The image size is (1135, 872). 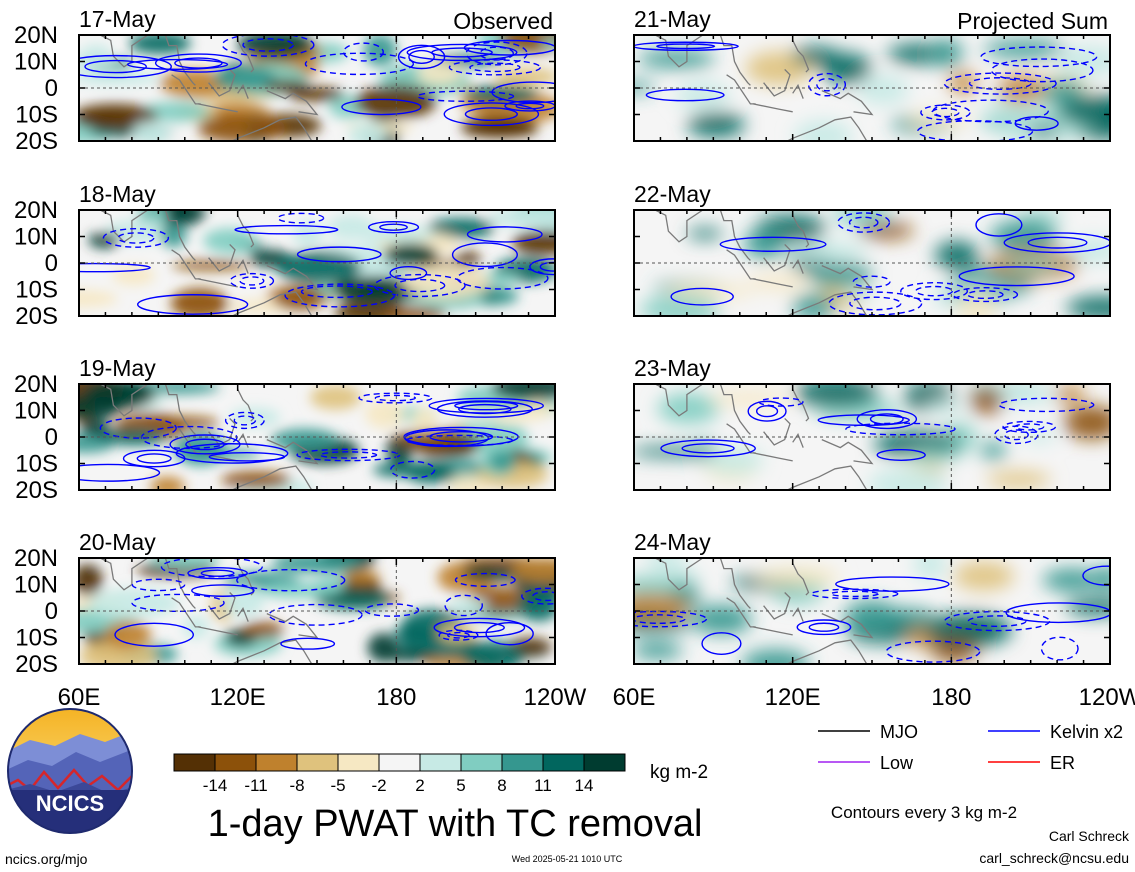 What do you see at coordinates (924, 812) in the screenshot?
I see `contour-note: Contours every 3 kg m-2` at bounding box center [924, 812].